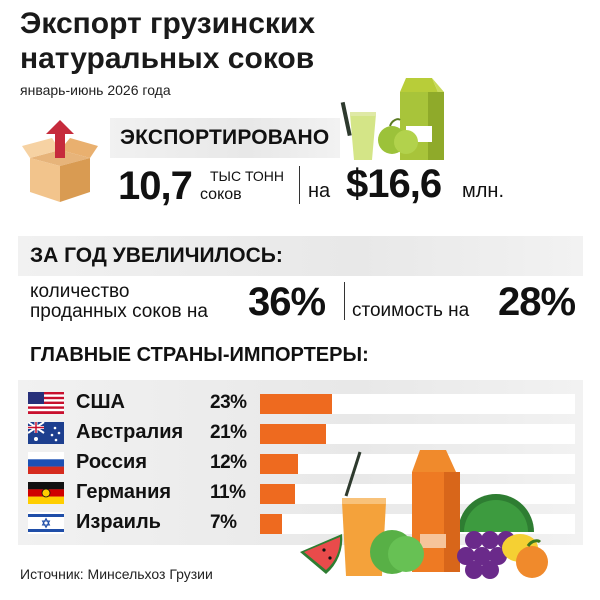 The width and height of the screenshot is (600, 600). I want to click on volume-unit-line2: соков, so click(221, 194).